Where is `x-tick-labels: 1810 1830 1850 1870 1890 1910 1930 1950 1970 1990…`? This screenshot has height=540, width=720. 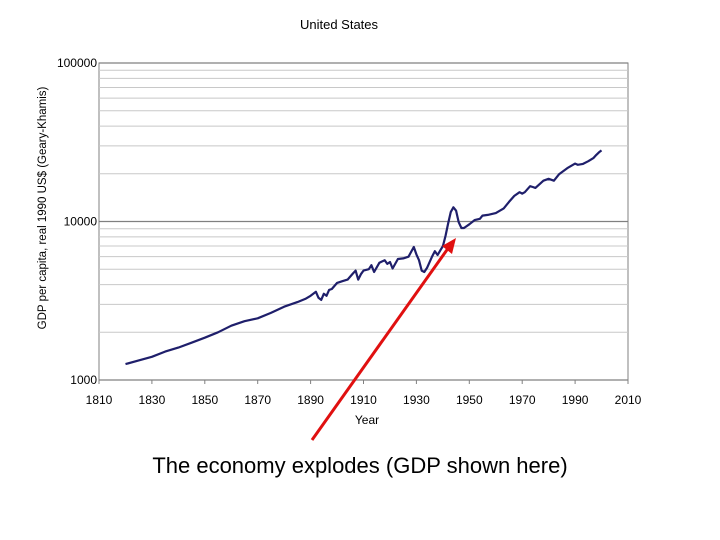
x-tick-labels: 1810 1830 1850 1870 1890 1910 1930 1950 1970 1990… is located at coordinates (364, 393).